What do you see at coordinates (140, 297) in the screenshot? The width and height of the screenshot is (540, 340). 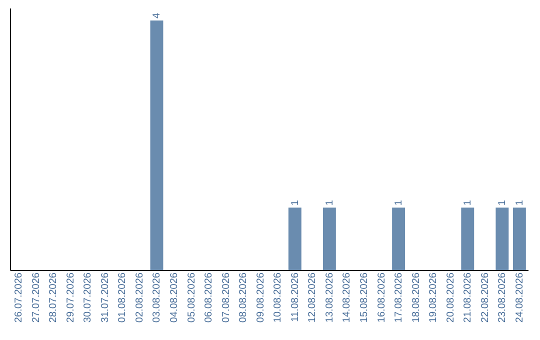 I see `x-tick-label: 02.08.2026` at bounding box center [140, 297].